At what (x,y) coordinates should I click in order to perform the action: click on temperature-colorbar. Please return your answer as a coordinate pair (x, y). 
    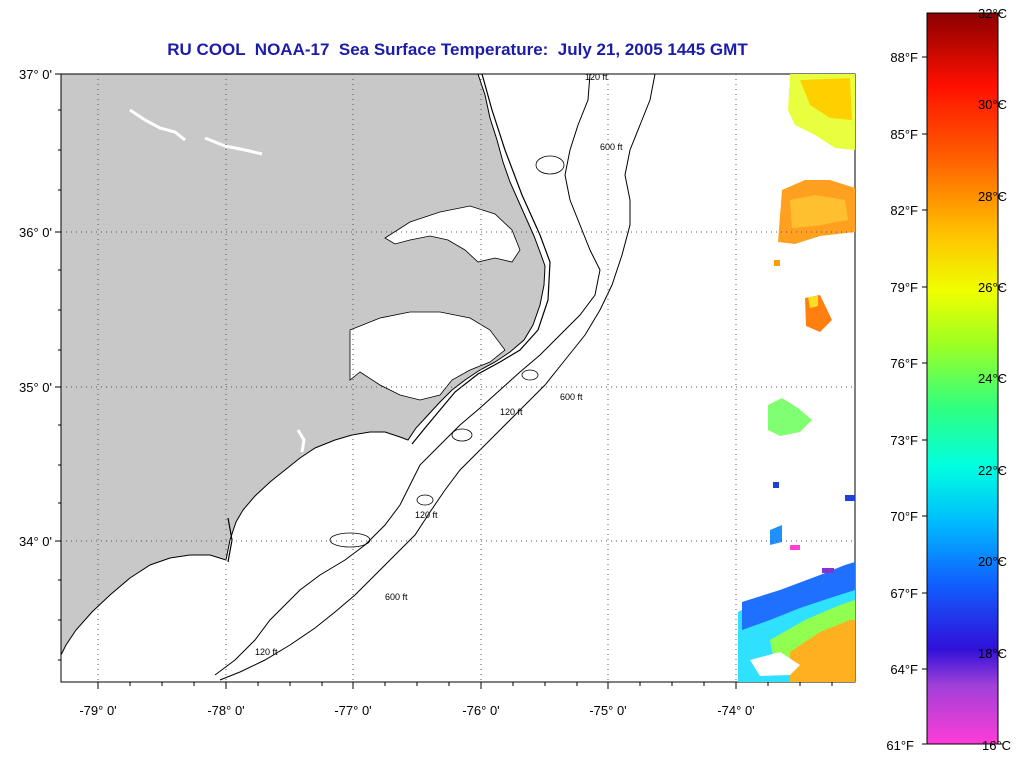
    Looking at the image, I should click on (962, 378).